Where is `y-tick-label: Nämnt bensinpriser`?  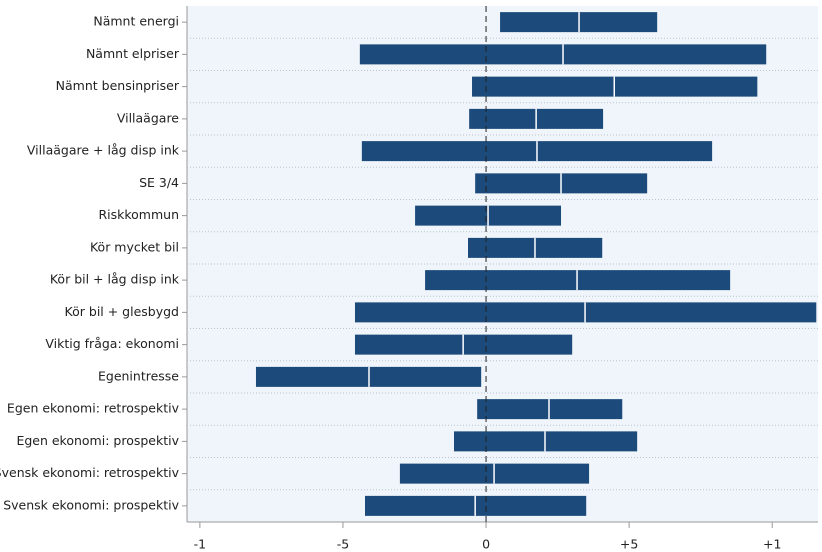 y-tick-label: Nämnt bensinpriser is located at coordinates (118, 85).